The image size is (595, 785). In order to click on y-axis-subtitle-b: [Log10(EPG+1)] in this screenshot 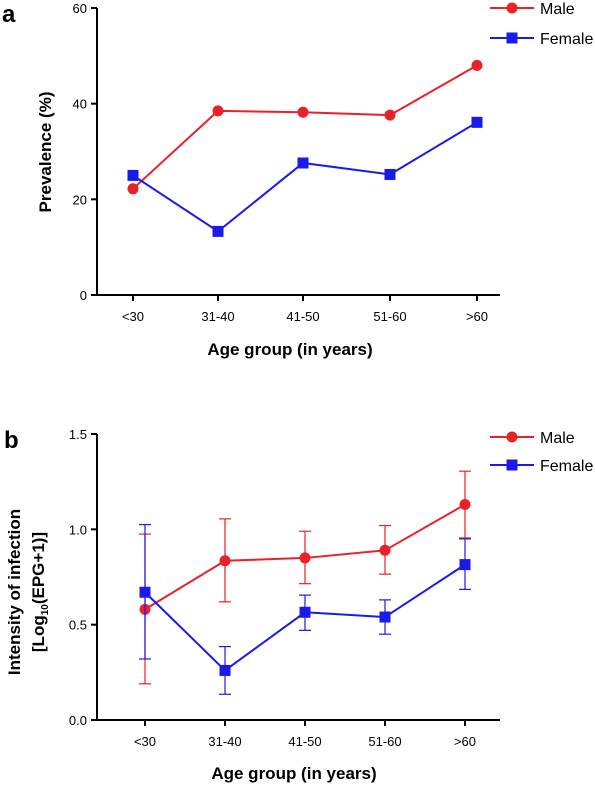, I will do `click(40, 592)`.